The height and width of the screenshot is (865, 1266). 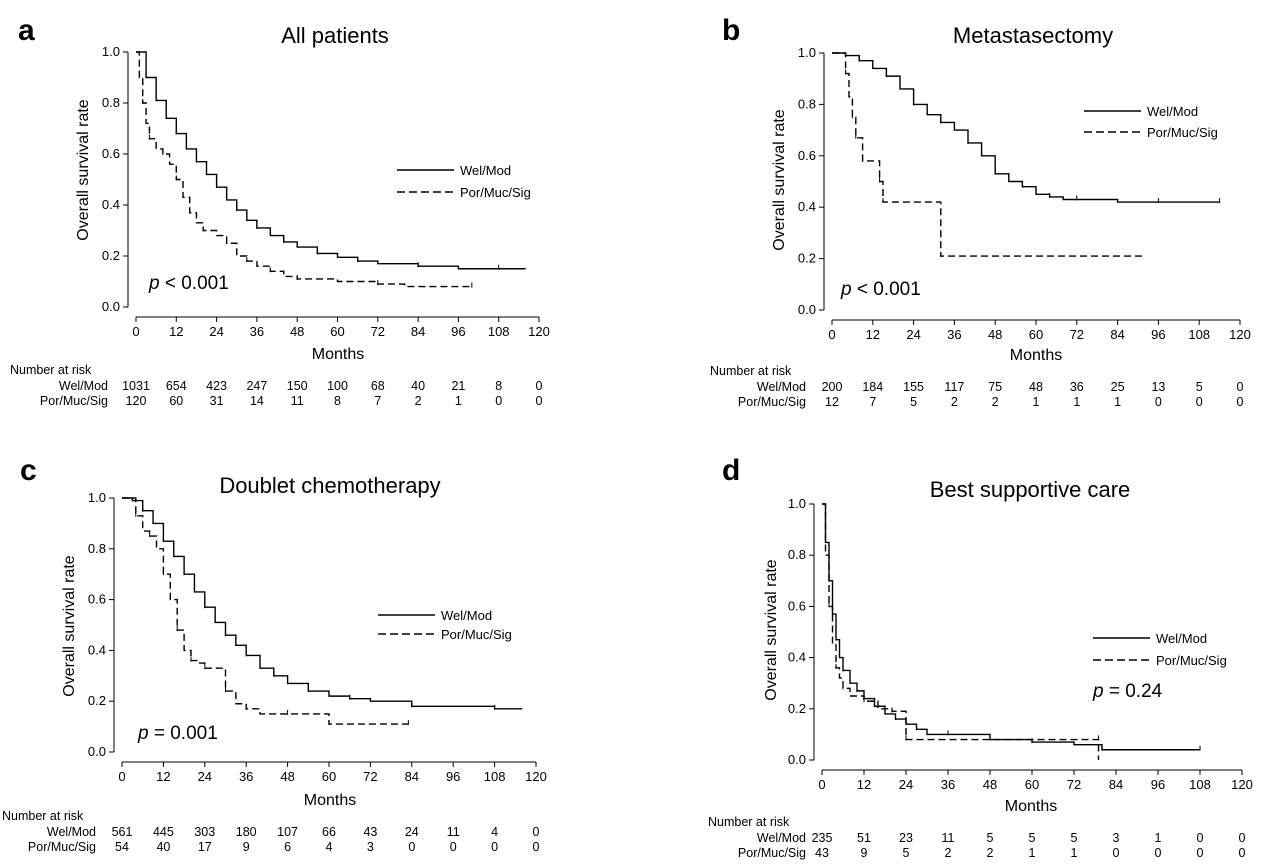 I want to click on risk-count: 17, so click(x=205, y=847).